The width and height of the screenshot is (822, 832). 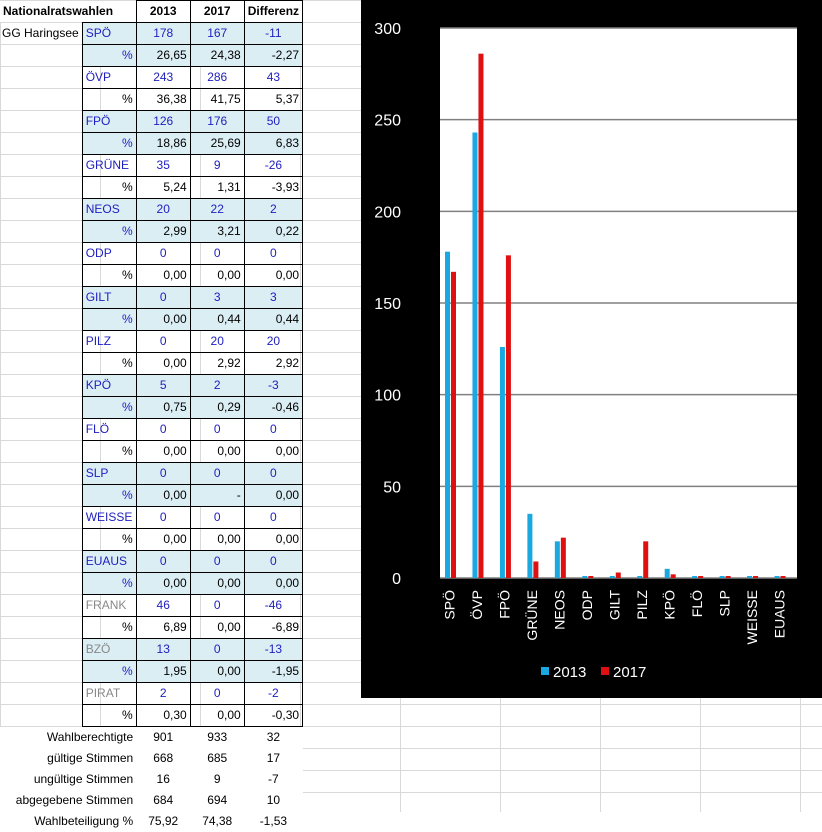 I want to click on col-header-diff: Differenz, so click(x=273, y=11).